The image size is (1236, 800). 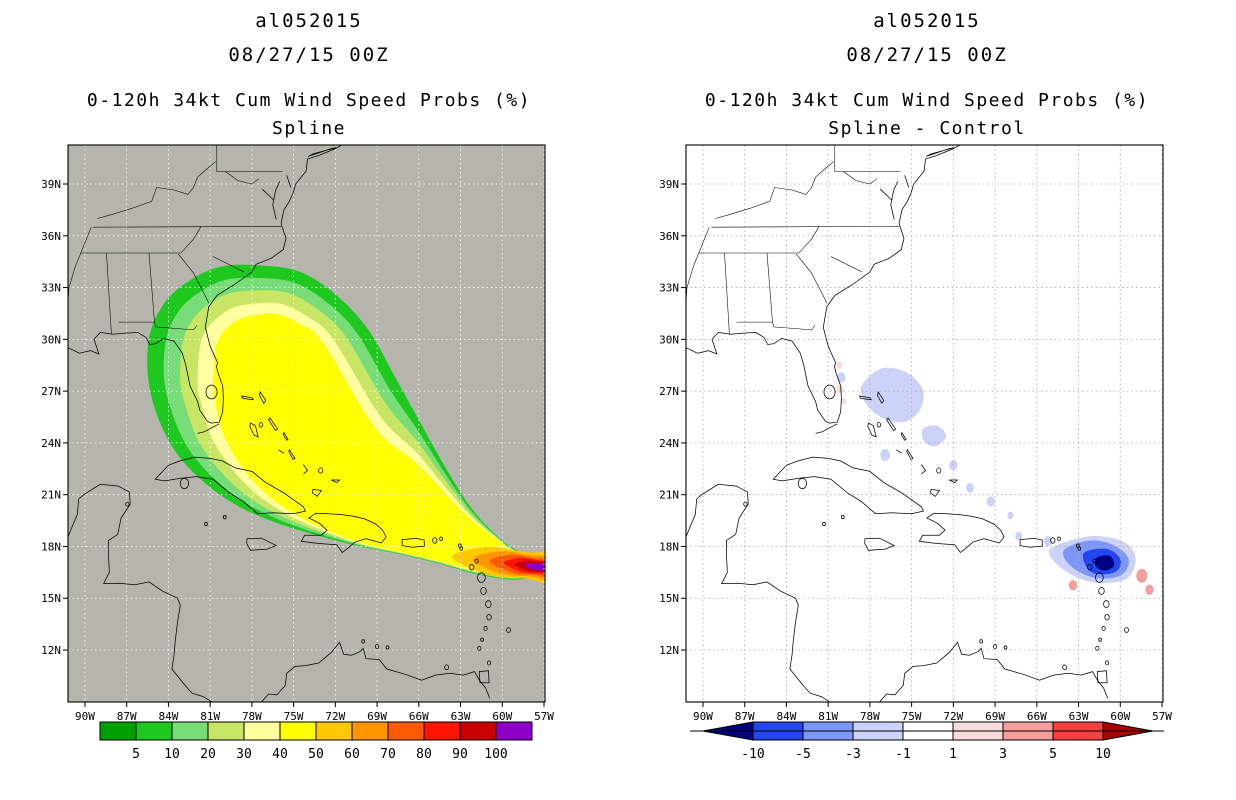 I want to click on lake-okeechobee-outline, so click(x=211, y=392).